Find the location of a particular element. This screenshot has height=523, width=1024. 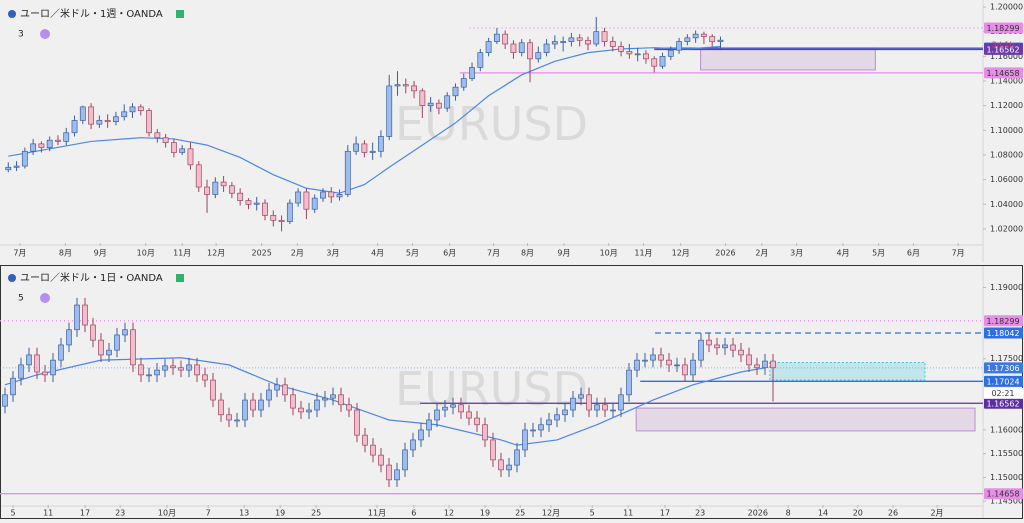

level-badge: 1.18299 is located at coordinates (1002, 28).